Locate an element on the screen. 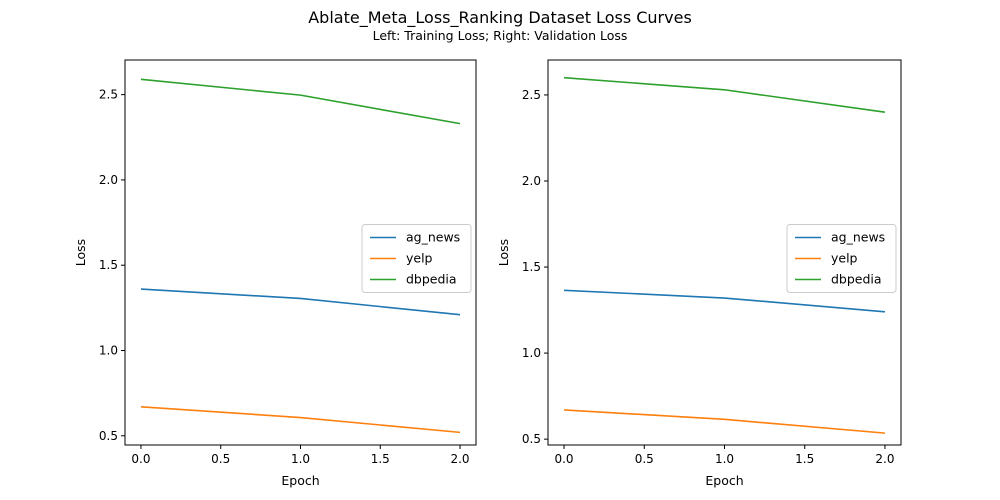 This screenshot has width=1000, height=500. chart-val-ytick-label-2: 1.5 is located at coordinates (531, 267).